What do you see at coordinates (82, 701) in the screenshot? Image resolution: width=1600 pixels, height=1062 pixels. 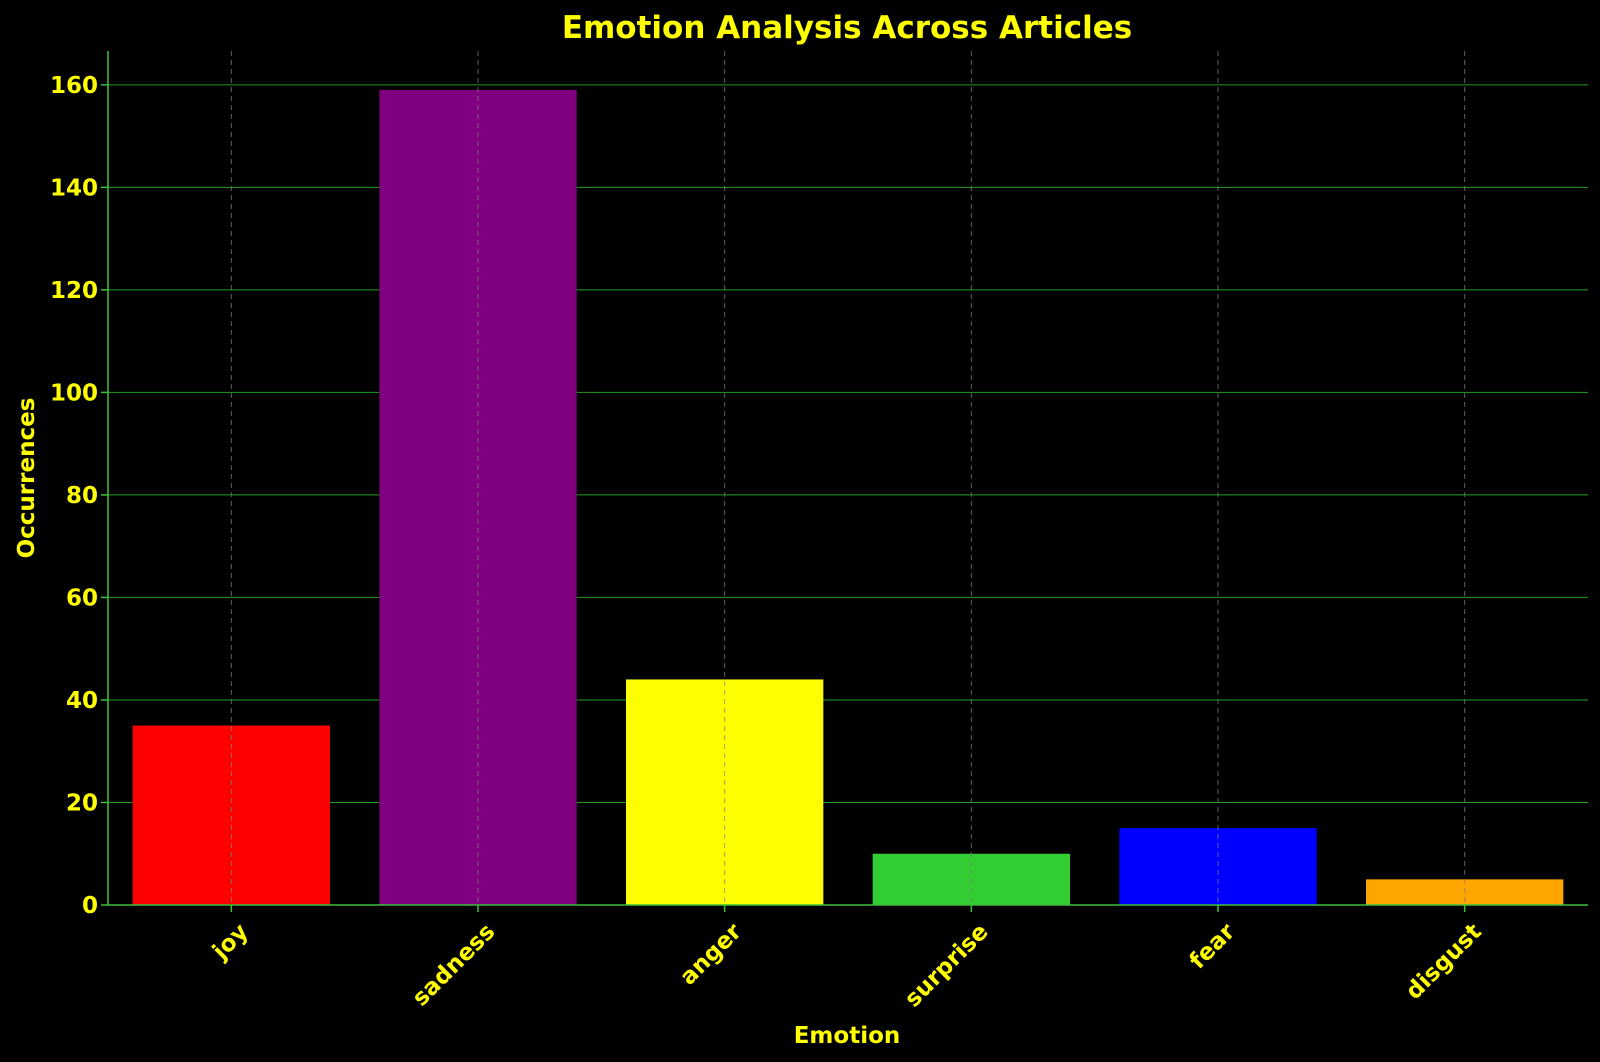 I see `y-tick-label: 40` at bounding box center [82, 701].